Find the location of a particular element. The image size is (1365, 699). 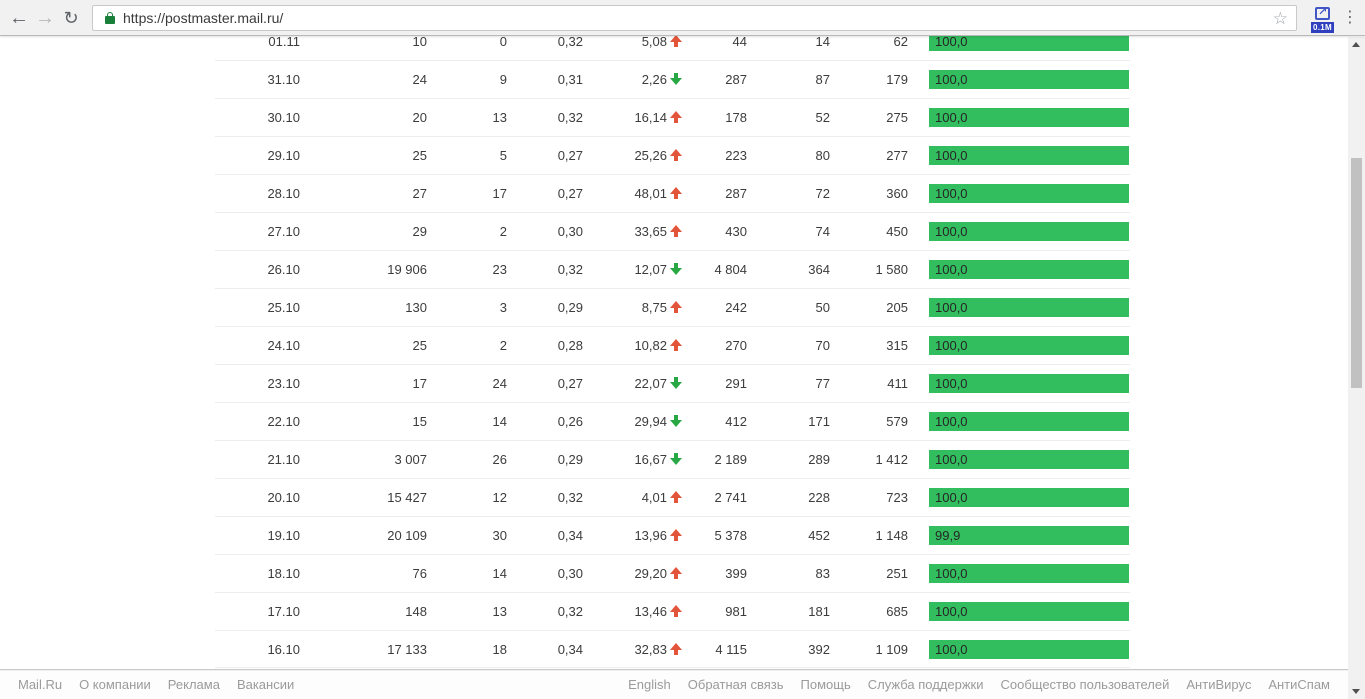

value-cell-7: 1 148 is located at coordinates (891, 535).